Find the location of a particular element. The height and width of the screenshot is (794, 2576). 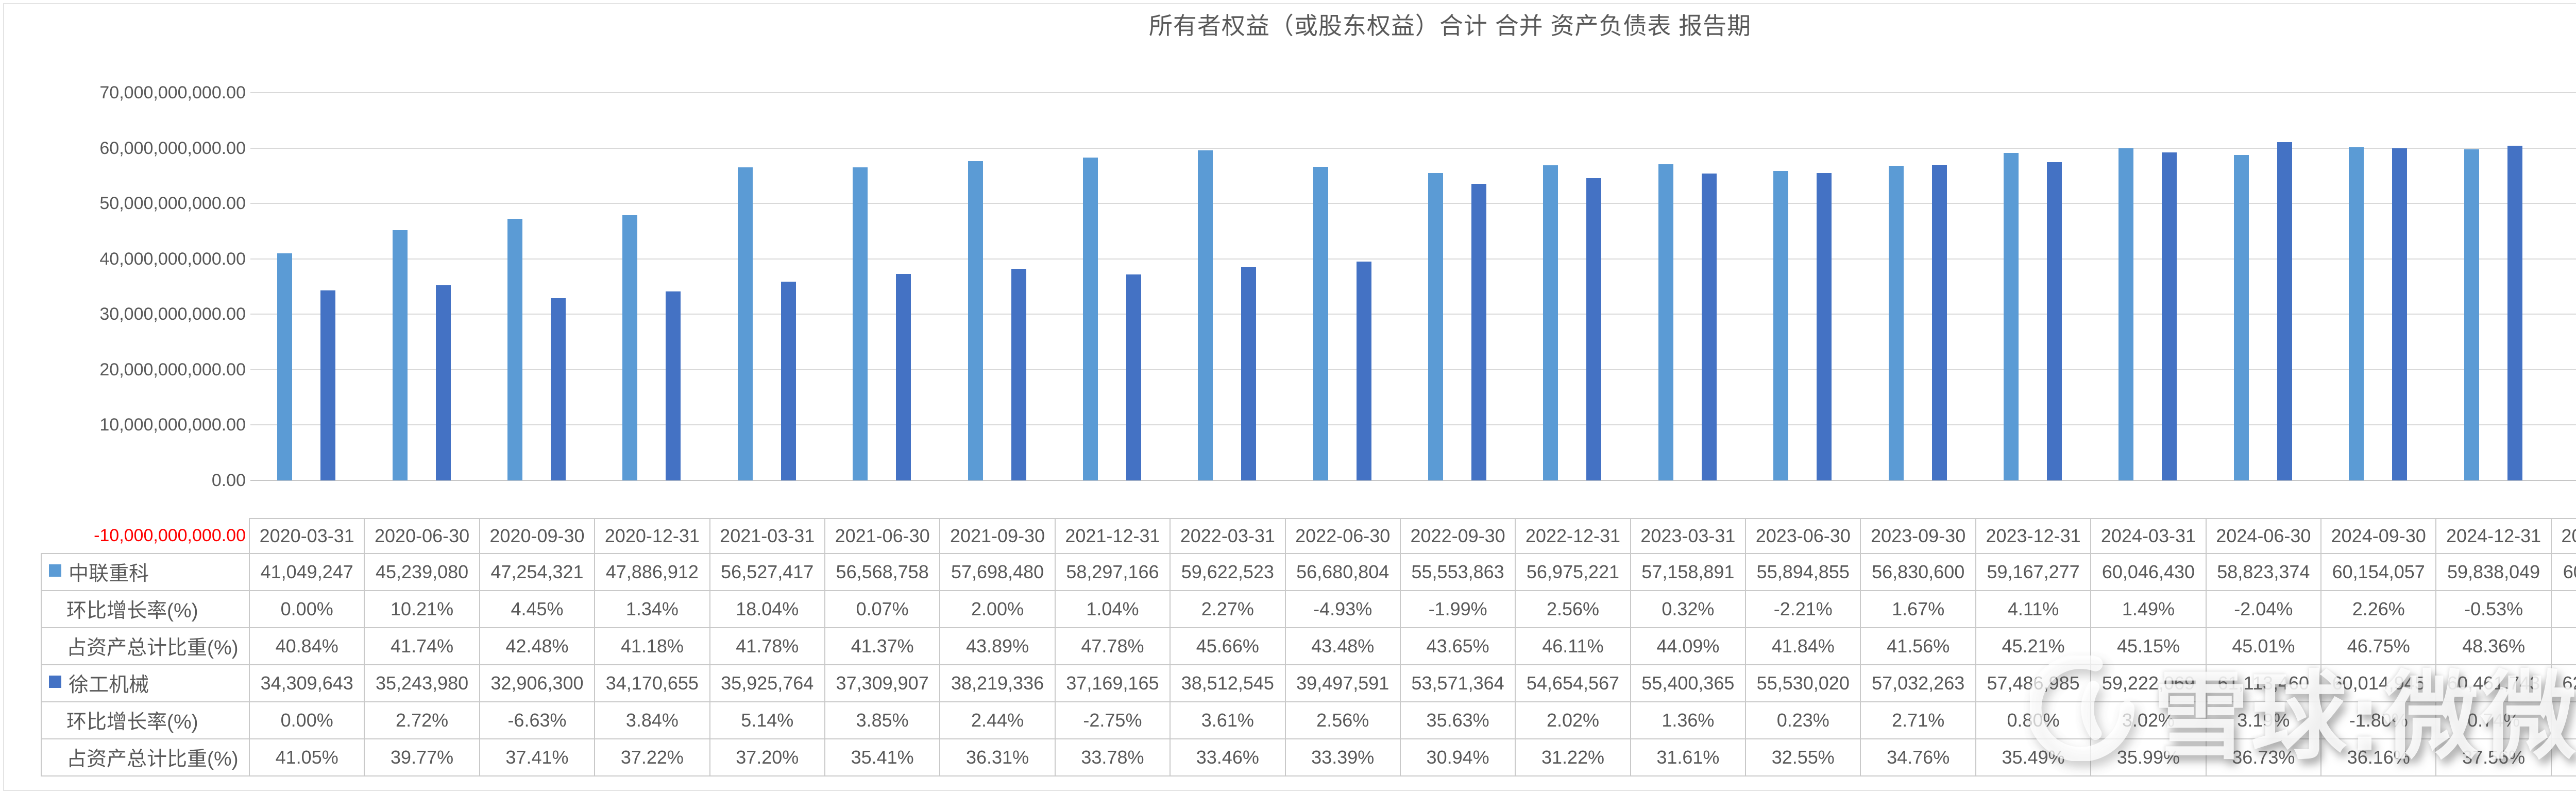

bar-徐工机械-2021-06-30 is located at coordinates (903, 376).